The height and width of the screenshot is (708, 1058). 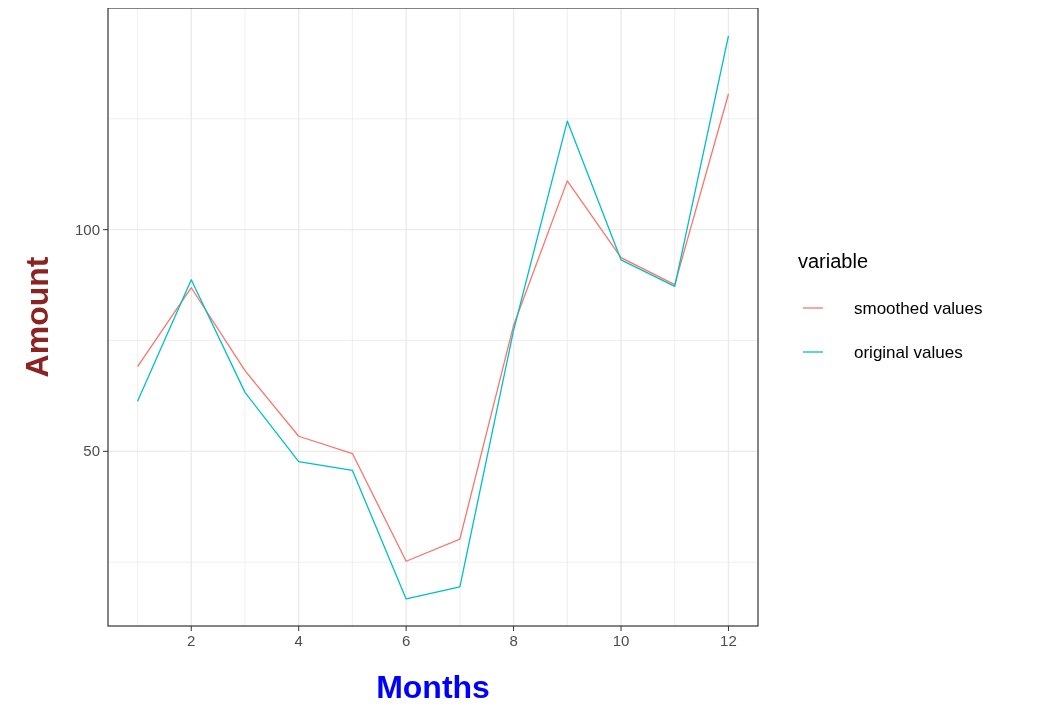 I want to click on y-tick-label: 100, so click(x=87, y=229).